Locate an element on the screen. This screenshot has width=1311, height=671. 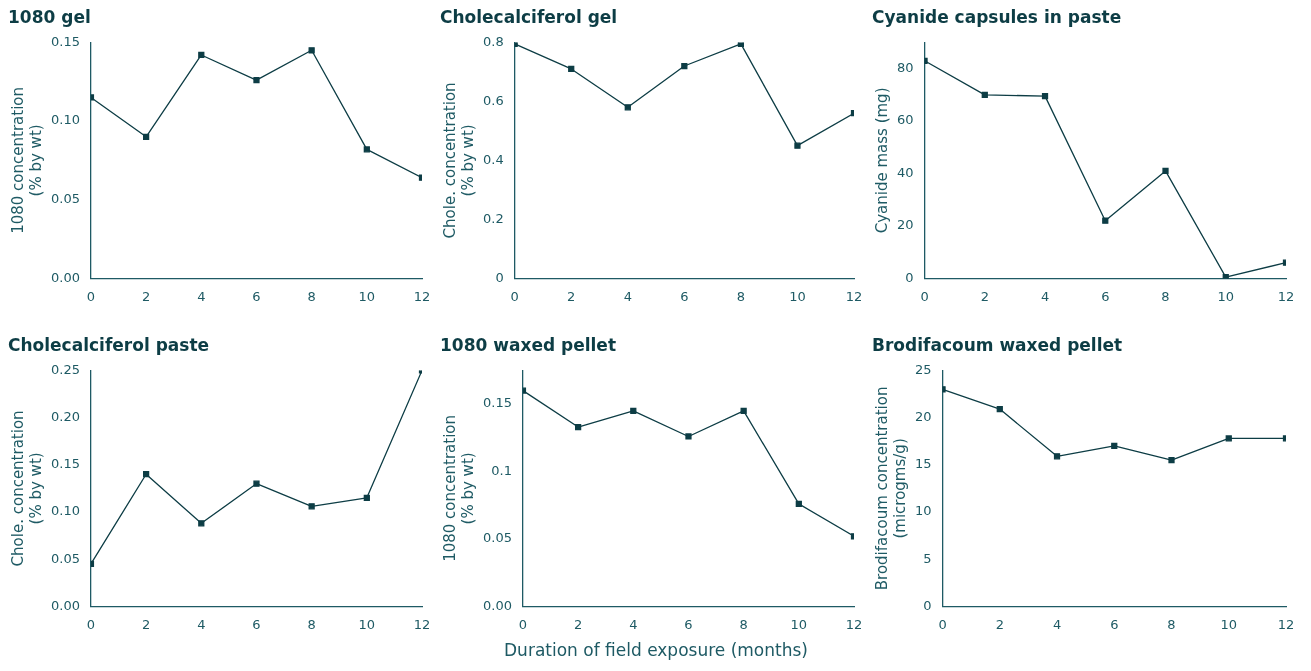
y-tick-label: 5 is located at coordinates (927, 558).